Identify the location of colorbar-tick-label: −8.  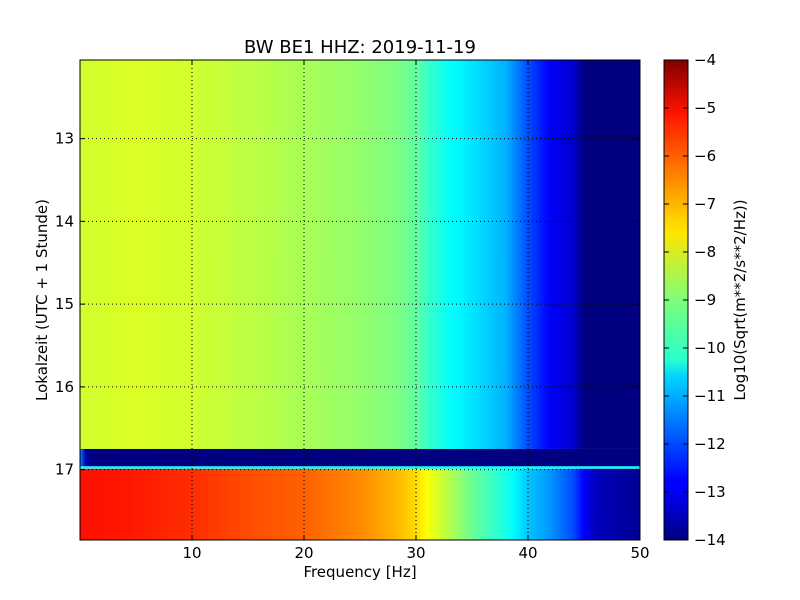
(705, 252).